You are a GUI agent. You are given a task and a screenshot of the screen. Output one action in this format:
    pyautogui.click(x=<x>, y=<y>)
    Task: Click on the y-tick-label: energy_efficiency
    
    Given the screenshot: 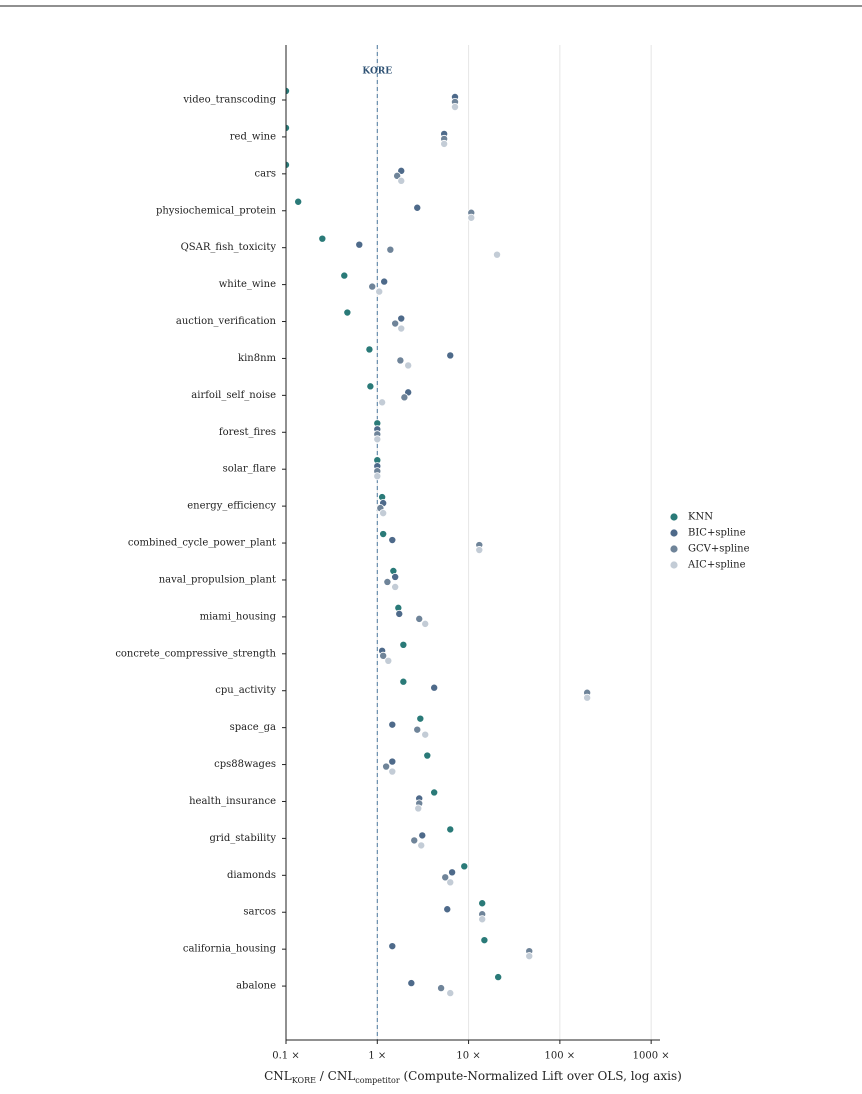 What is the action you would take?
    pyautogui.click(x=231, y=506)
    